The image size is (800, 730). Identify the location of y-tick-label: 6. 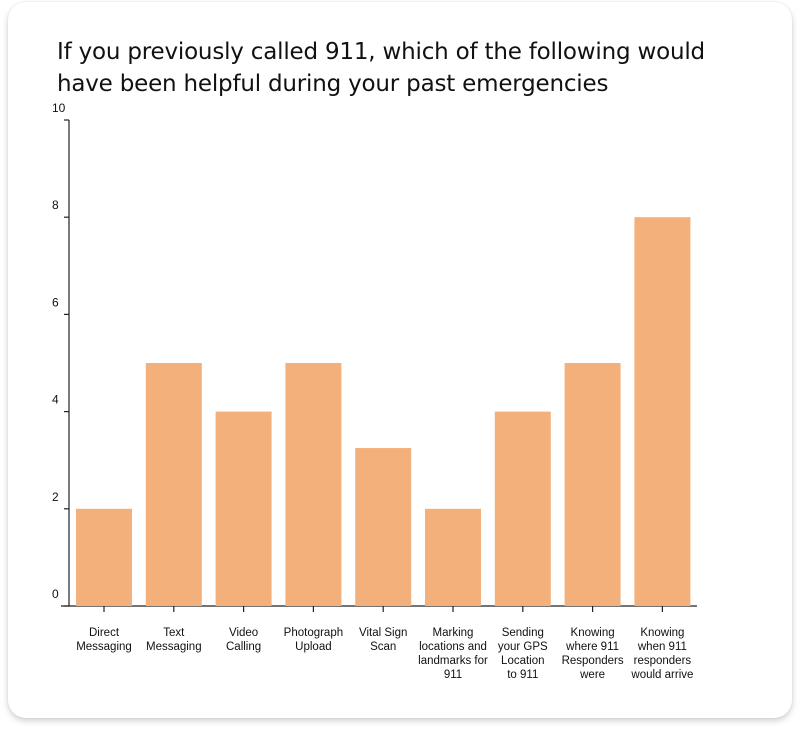
(55, 302).